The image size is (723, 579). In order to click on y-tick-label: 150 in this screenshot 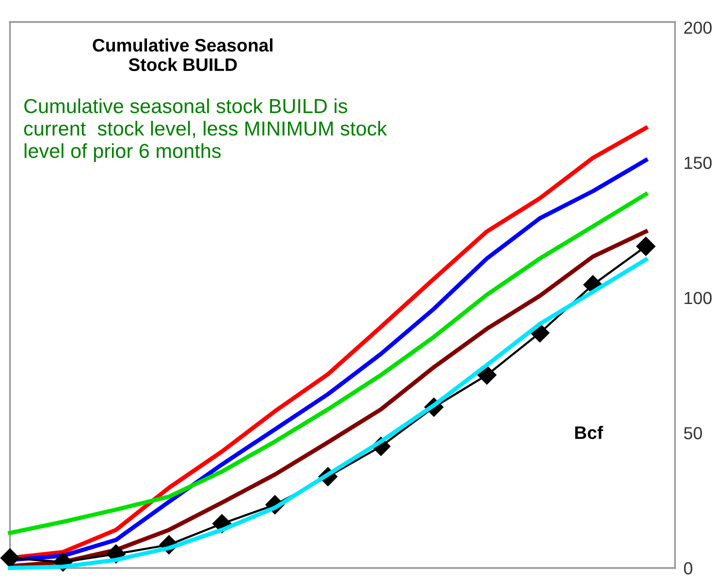, I will do `click(698, 163)`.